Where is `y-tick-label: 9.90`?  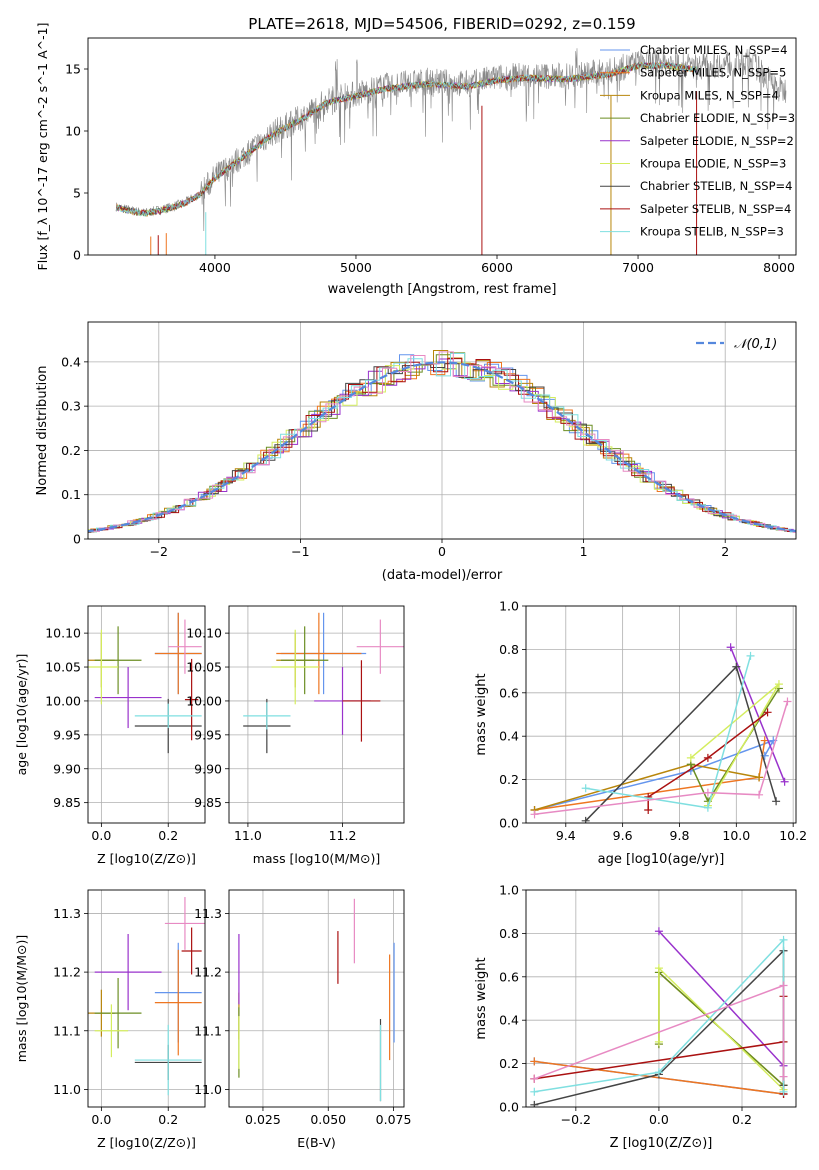
y-tick-label: 9.90 is located at coordinates (67, 768).